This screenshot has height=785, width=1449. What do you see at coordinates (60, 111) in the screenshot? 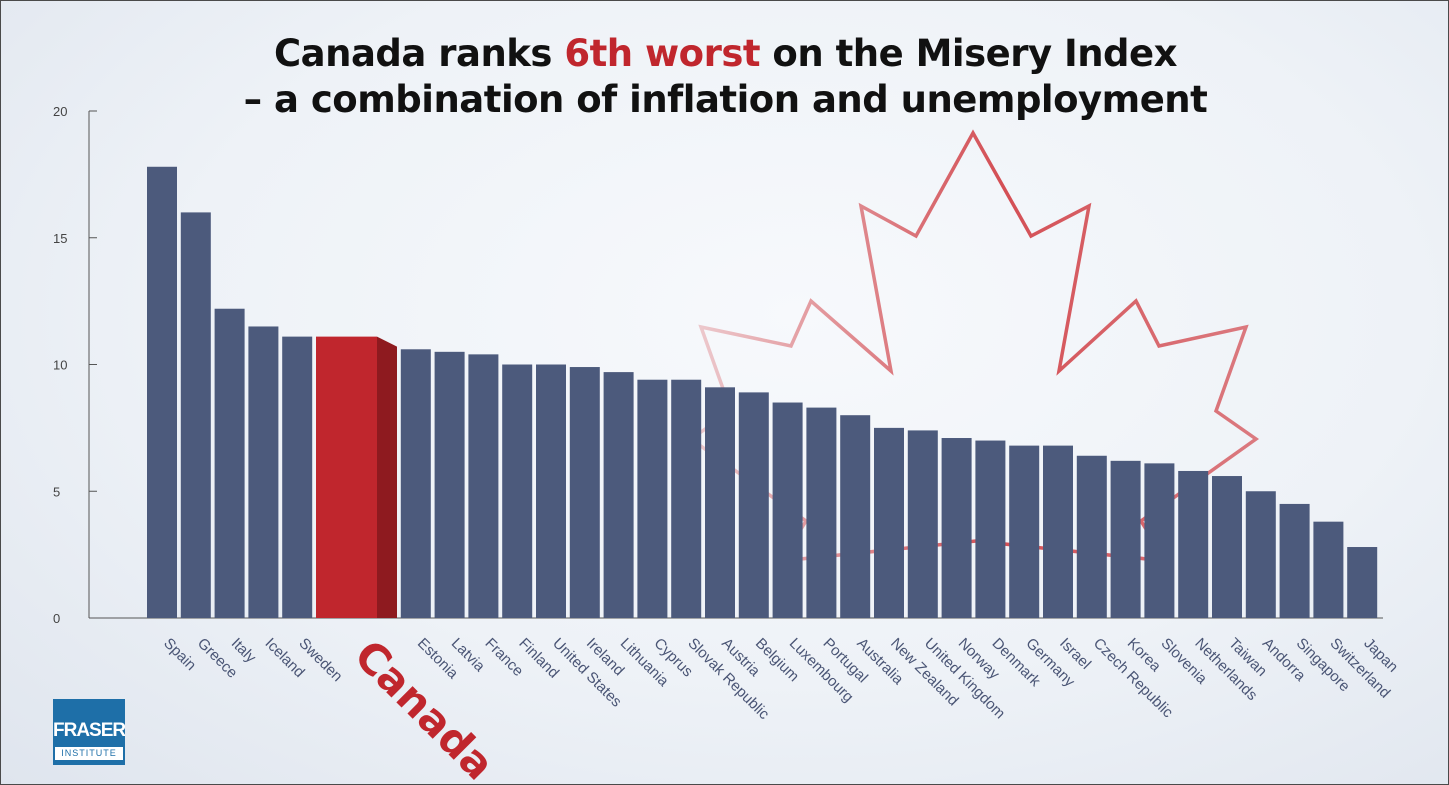
I see `y-tick-label: 20` at bounding box center [60, 111].